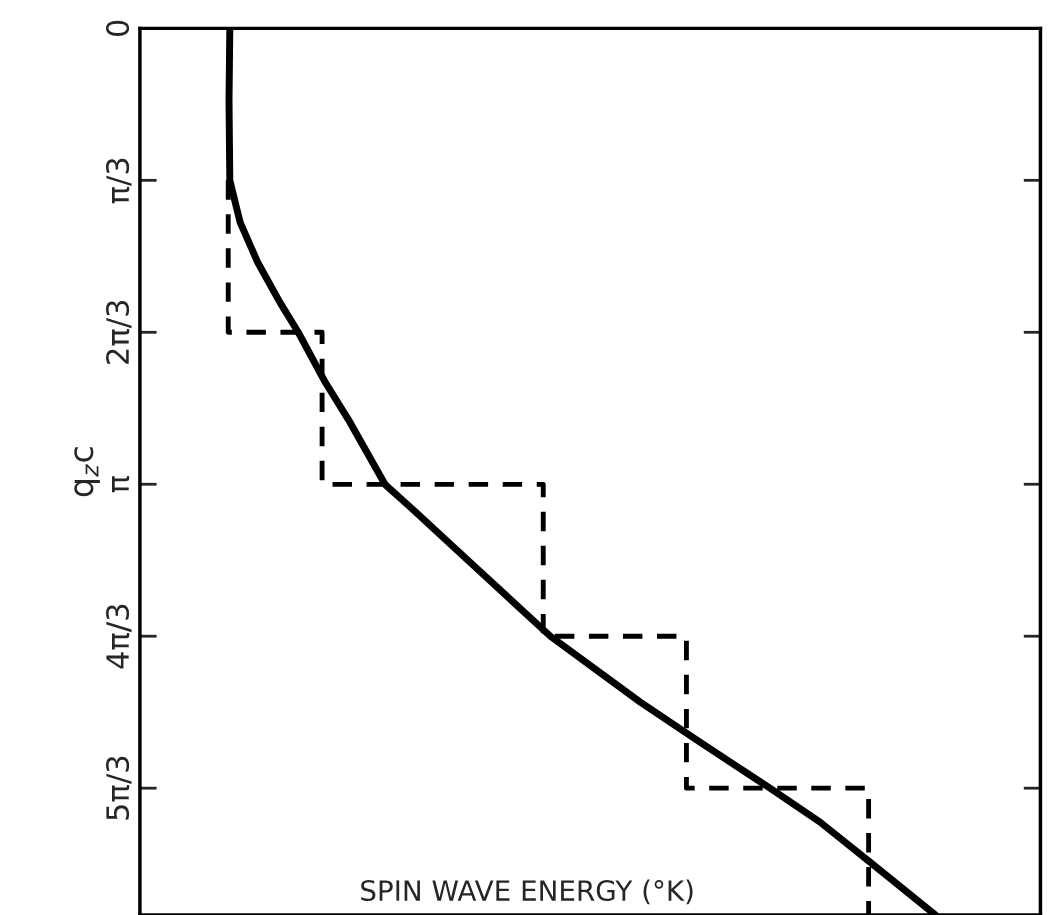 This screenshot has height=915, width=1052. I want to click on x-axis-title: SPIN WAVE ENERGY (°K), so click(527, 892).